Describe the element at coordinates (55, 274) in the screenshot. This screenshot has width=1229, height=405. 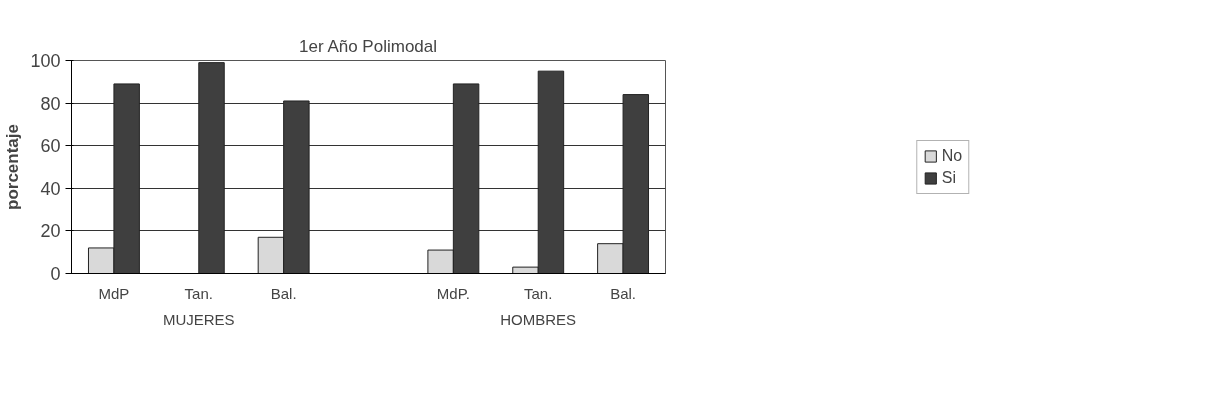
I see `y-tick-label: 0` at that location.